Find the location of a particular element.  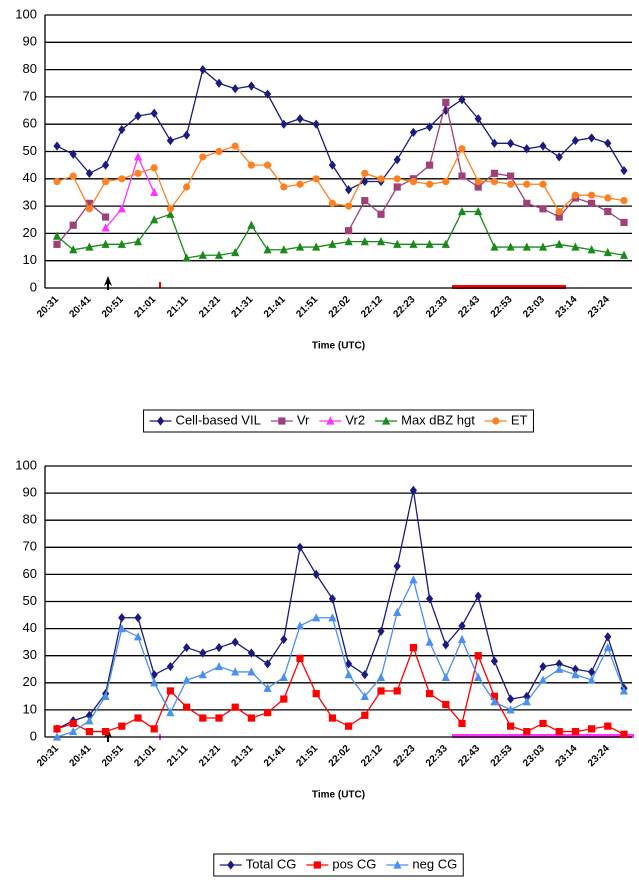

x-tick-label: 23:24 is located at coordinates (599, 756).